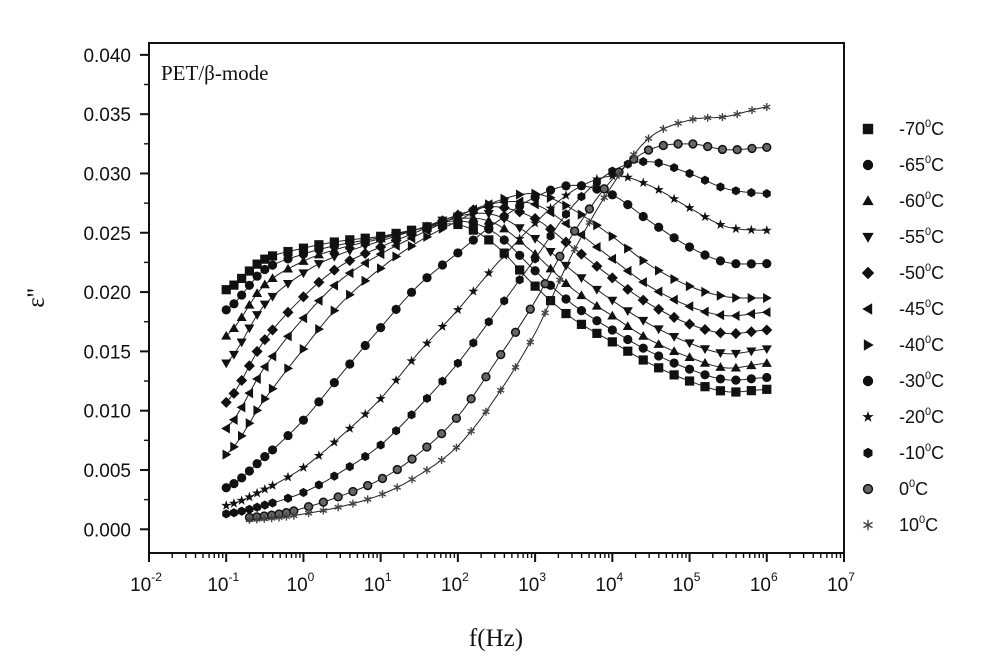 The width and height of the screenshot is (982, 666). I want to click on x-tick-label: 10¹, so click(378, 583).